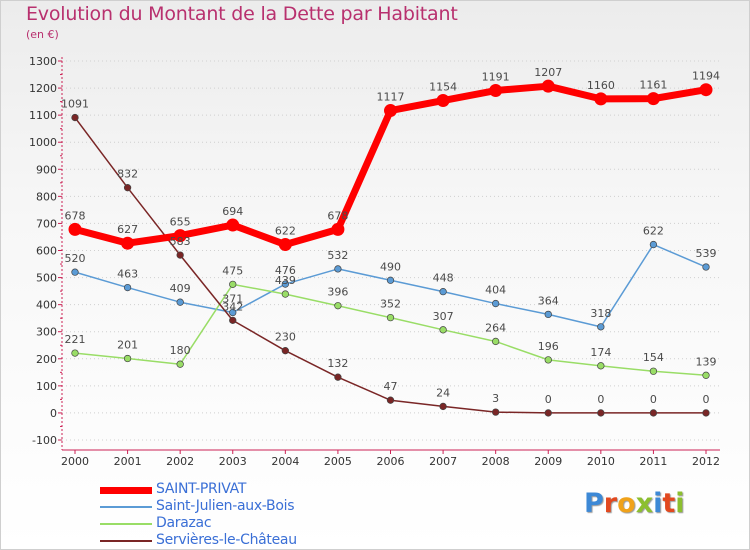 The image size is (750, 550). I want to click on data-label: 627, so click(127, 229).